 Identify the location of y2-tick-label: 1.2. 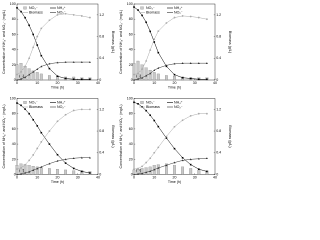
(218, 109).